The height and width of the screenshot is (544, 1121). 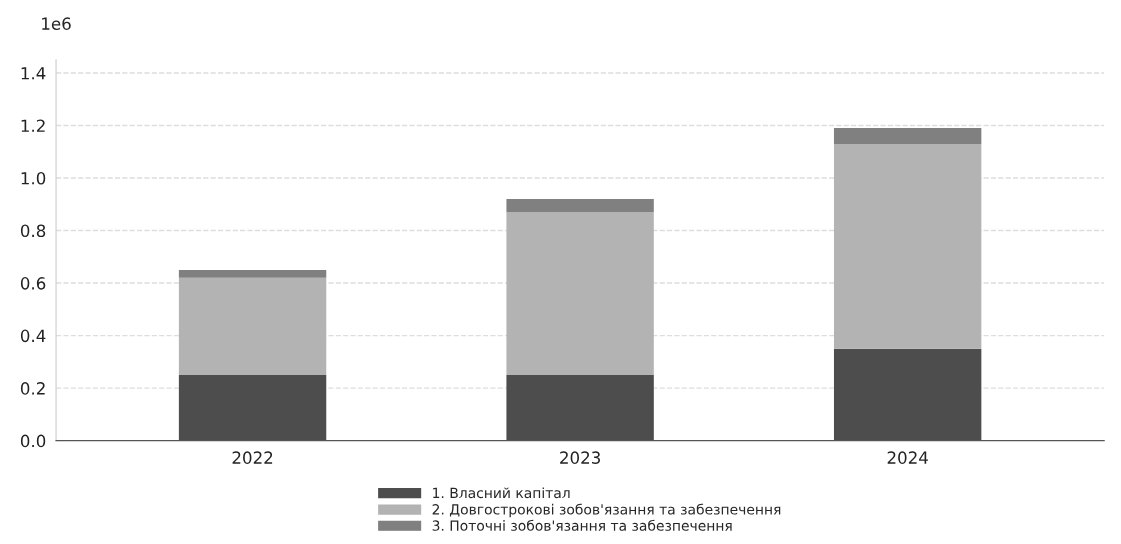 What do you see at coordinates (582, 525) in the screenshot?
I see `legend-label: 3. Поточні зобов'язання та забезпечення` at bounding box center [582, 525].